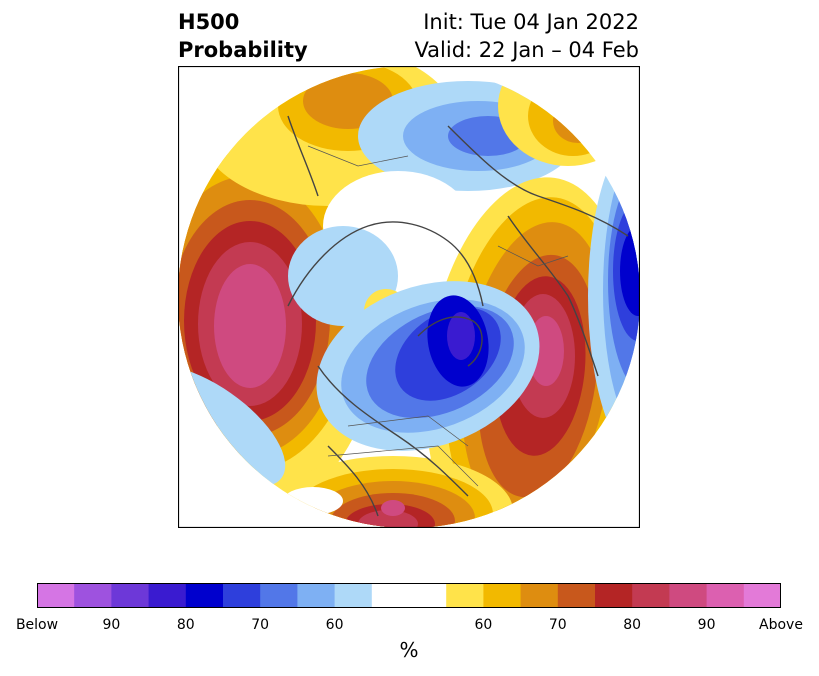  What do you see at coordinates (781, 625) in the screenshot?
I see `colorbar-tick-label: Above` at bounding box center [781, 625].